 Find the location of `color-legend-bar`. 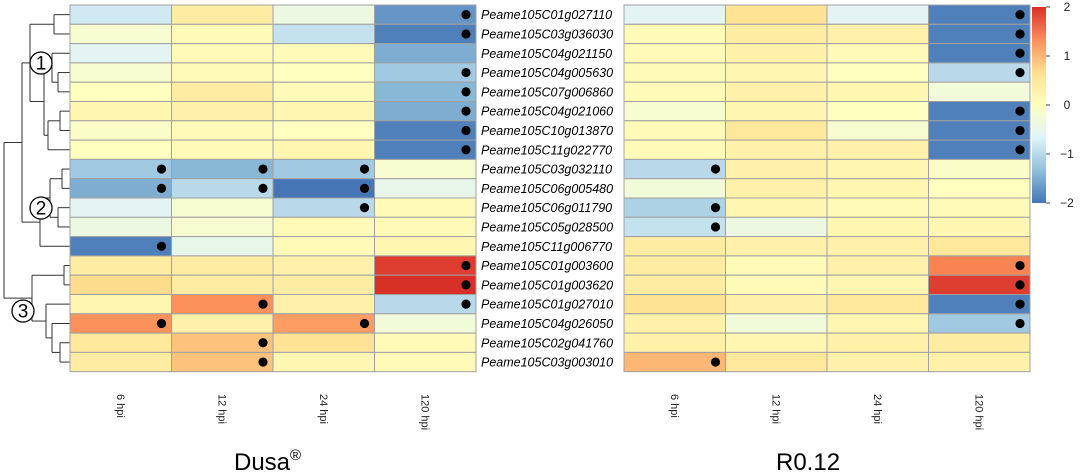

color-legend-bar is located at coordinates (1039, 105).